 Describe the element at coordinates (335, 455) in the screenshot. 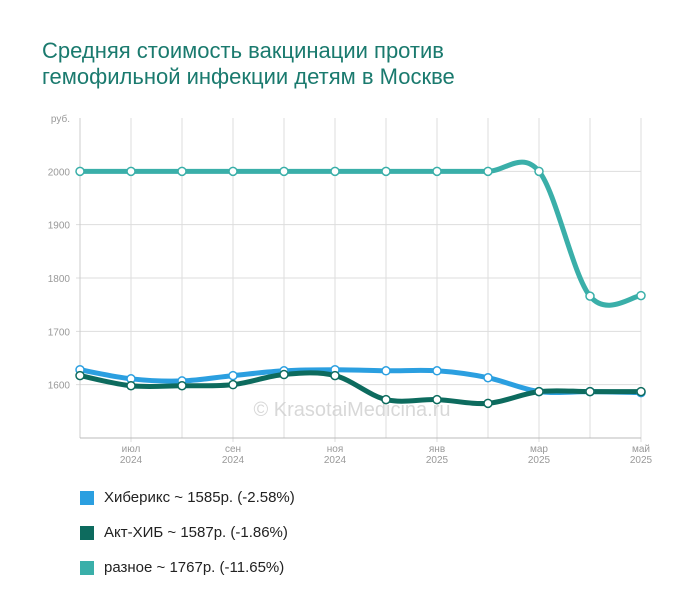

I see `x-tick-label: ноя 2024` at that location.